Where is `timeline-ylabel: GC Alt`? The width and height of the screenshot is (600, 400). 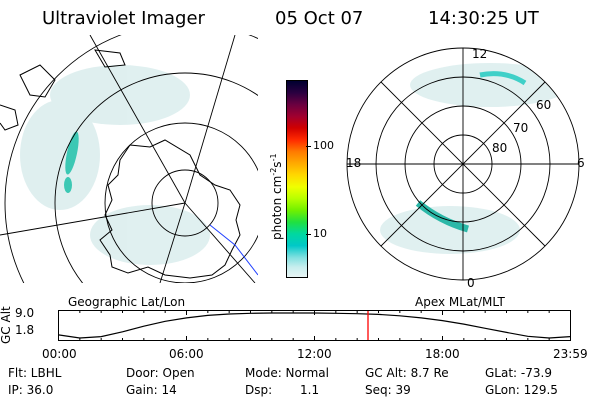
timeline-ylabel: GC Alt is located at coordinates (6, 325).